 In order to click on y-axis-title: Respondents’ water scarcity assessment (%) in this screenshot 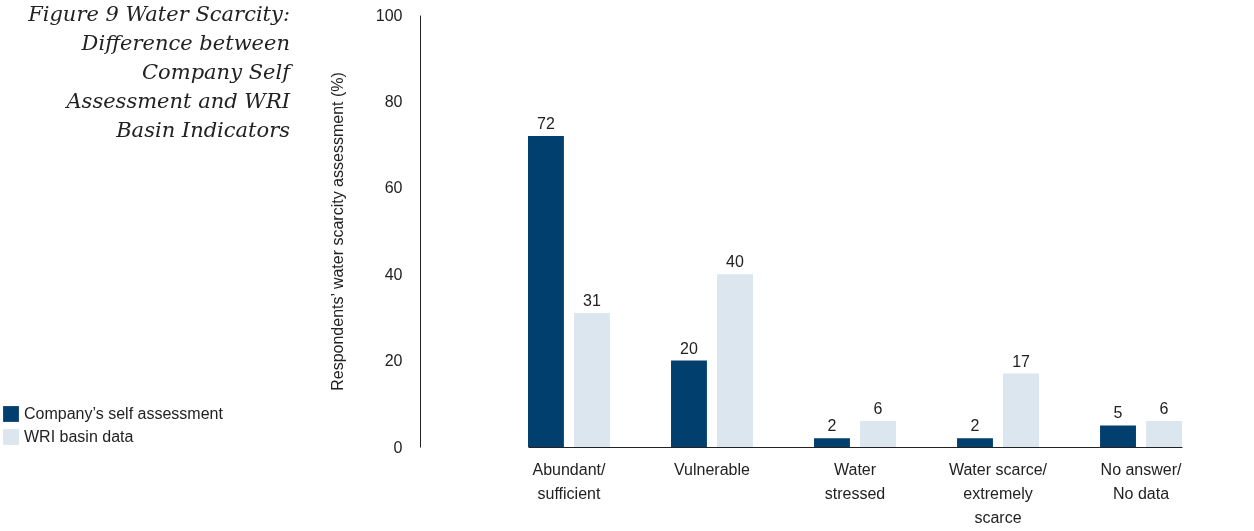, I will do `click(337, 231)`.